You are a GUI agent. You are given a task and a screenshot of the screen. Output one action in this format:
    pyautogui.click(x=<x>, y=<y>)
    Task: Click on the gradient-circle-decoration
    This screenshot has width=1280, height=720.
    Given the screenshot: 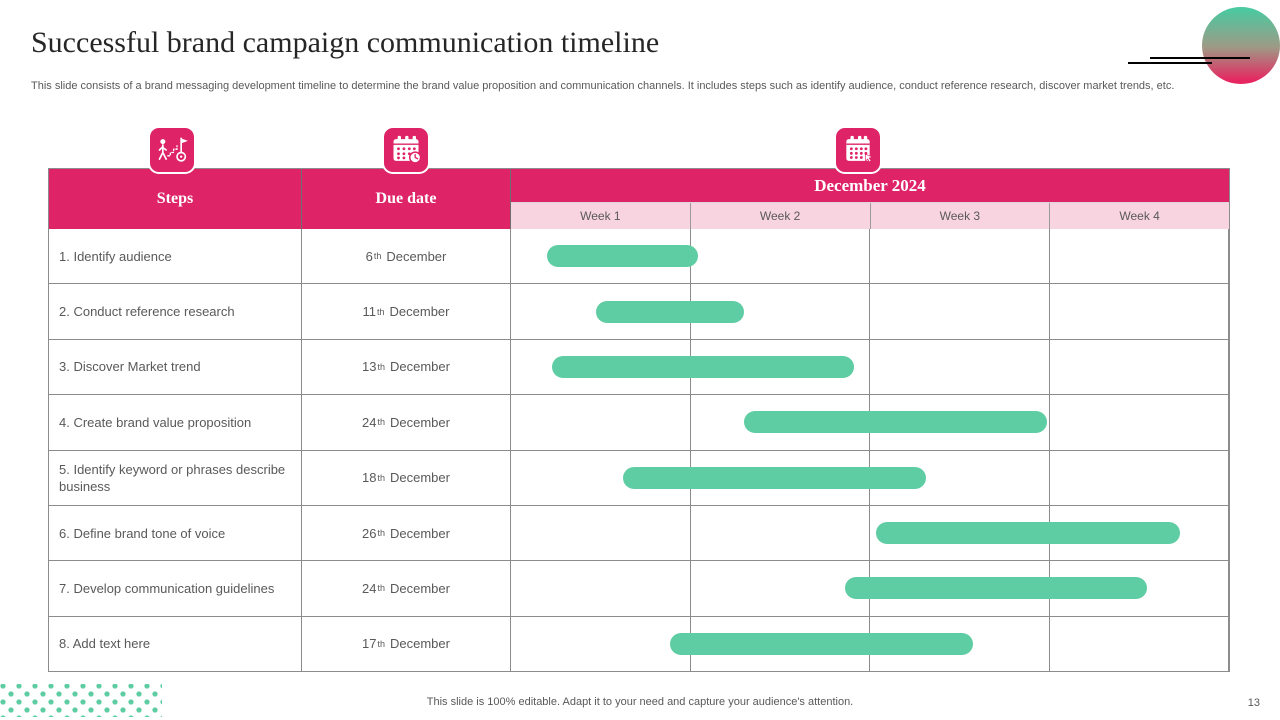 What is the action you would take?
    pyautogui.click(x=1241, y=45)
    